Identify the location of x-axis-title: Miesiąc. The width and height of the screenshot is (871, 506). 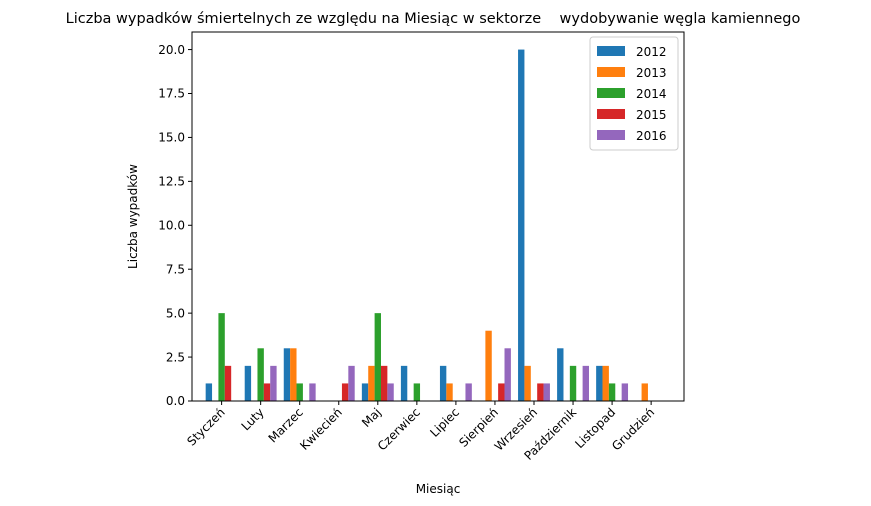
(438, 489).